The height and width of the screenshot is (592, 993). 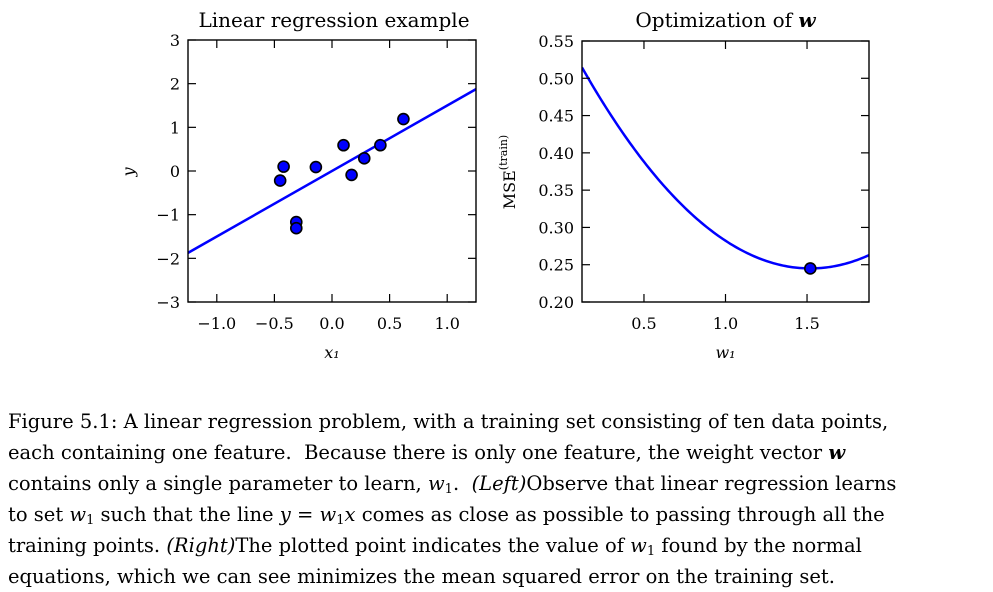 What do you see at coordinates (556, 227) in the screenshot?
I see `y-tick-label: 0.30` at bounding box center [556, 227].